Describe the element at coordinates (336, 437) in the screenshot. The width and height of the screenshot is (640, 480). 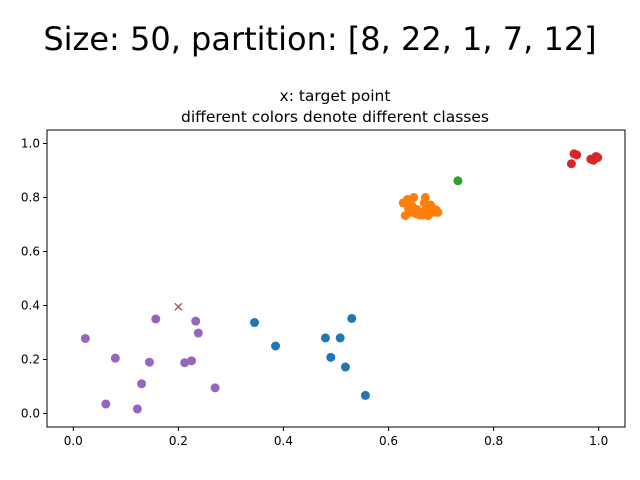
I see `x-axis: 0.0 0.2 0.4 0.6 0.8 1.0` at that location.